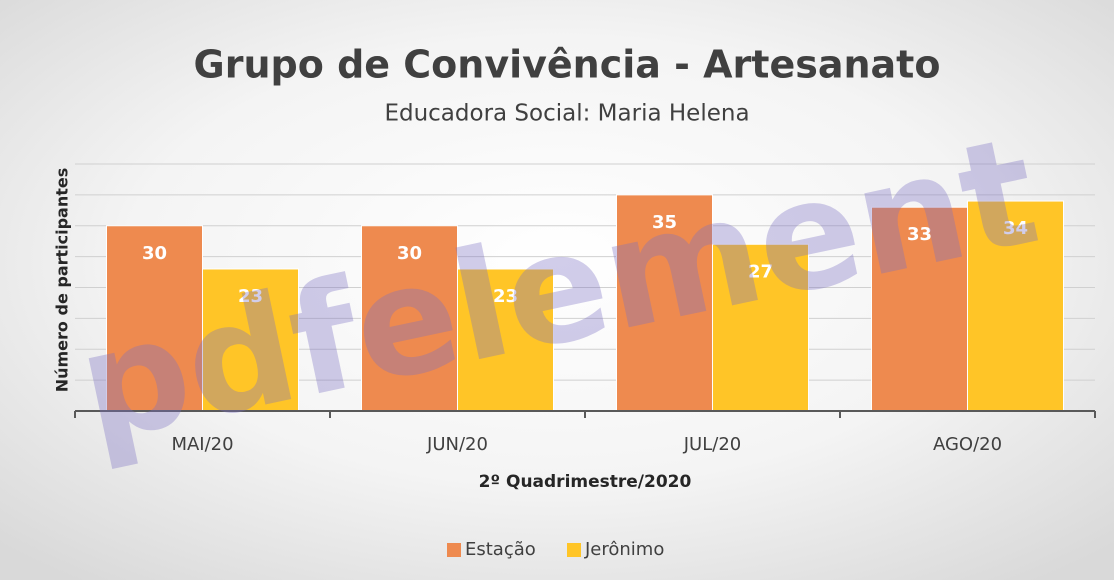  I want to click on x-tick-label: MAI/20, so click(202, 444).